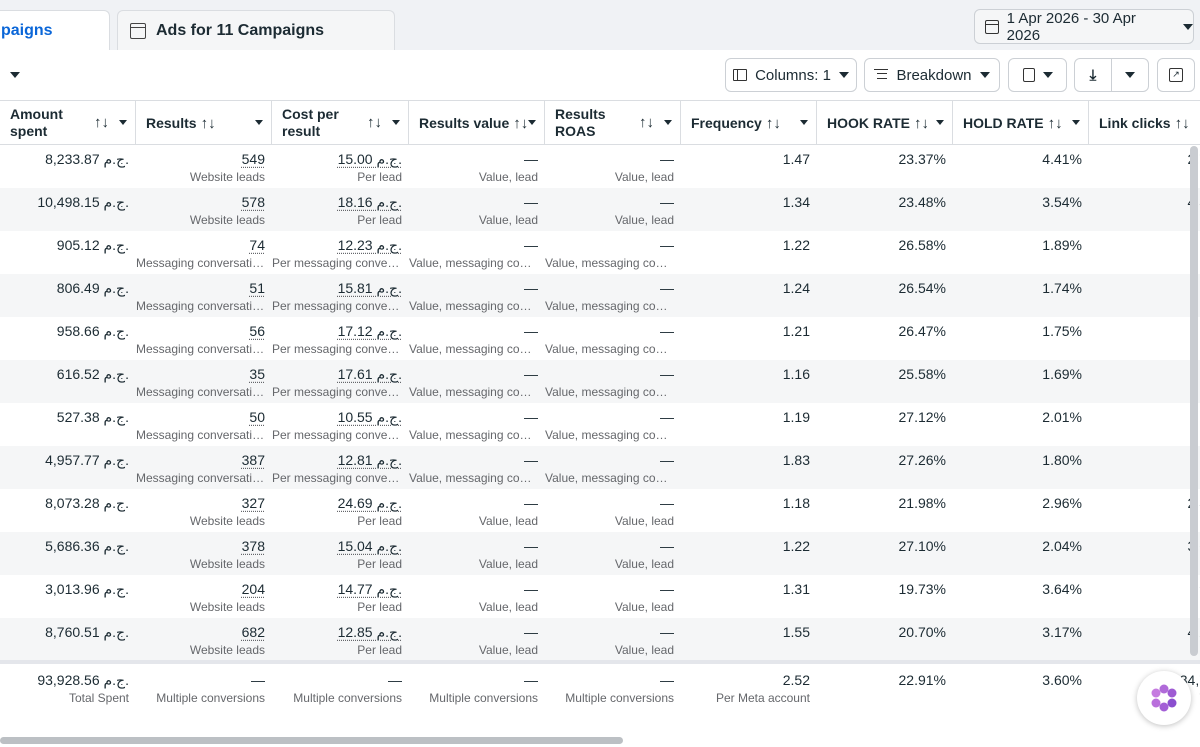 The width and height of the screenshot is (1200, 747). I want to click on column-header-results: Results ↑↓, so click(204, 123).